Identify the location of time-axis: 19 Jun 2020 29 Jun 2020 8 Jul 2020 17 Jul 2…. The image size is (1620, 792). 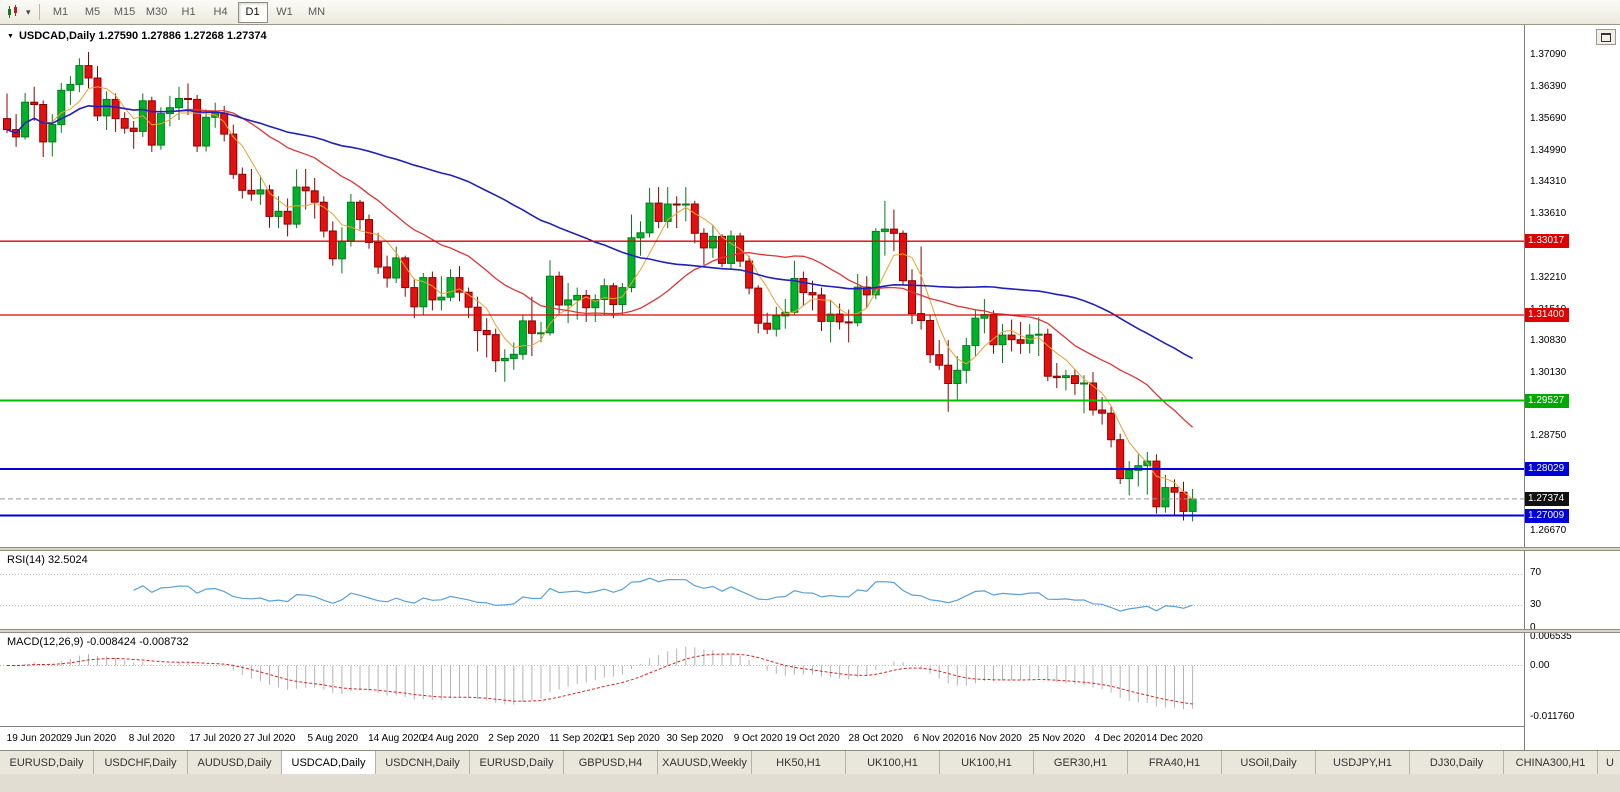
(810, 738).